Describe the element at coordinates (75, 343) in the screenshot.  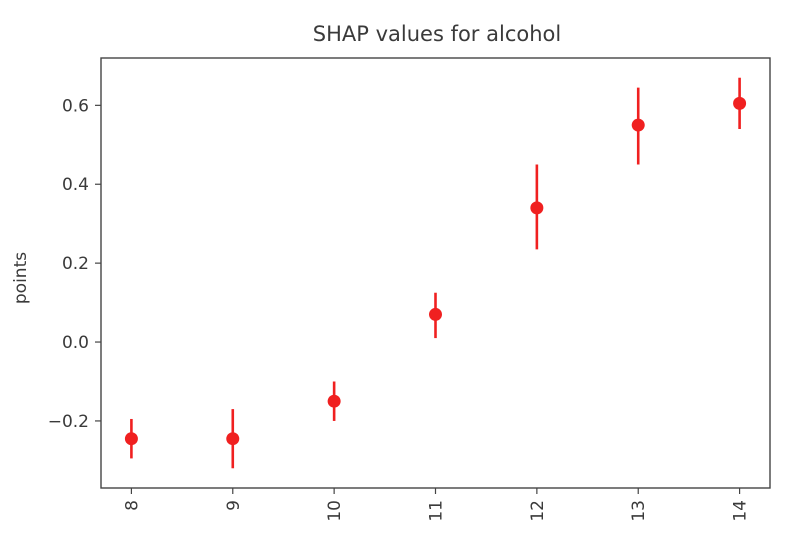
I see `y-tick-label: 0.0` at that location.